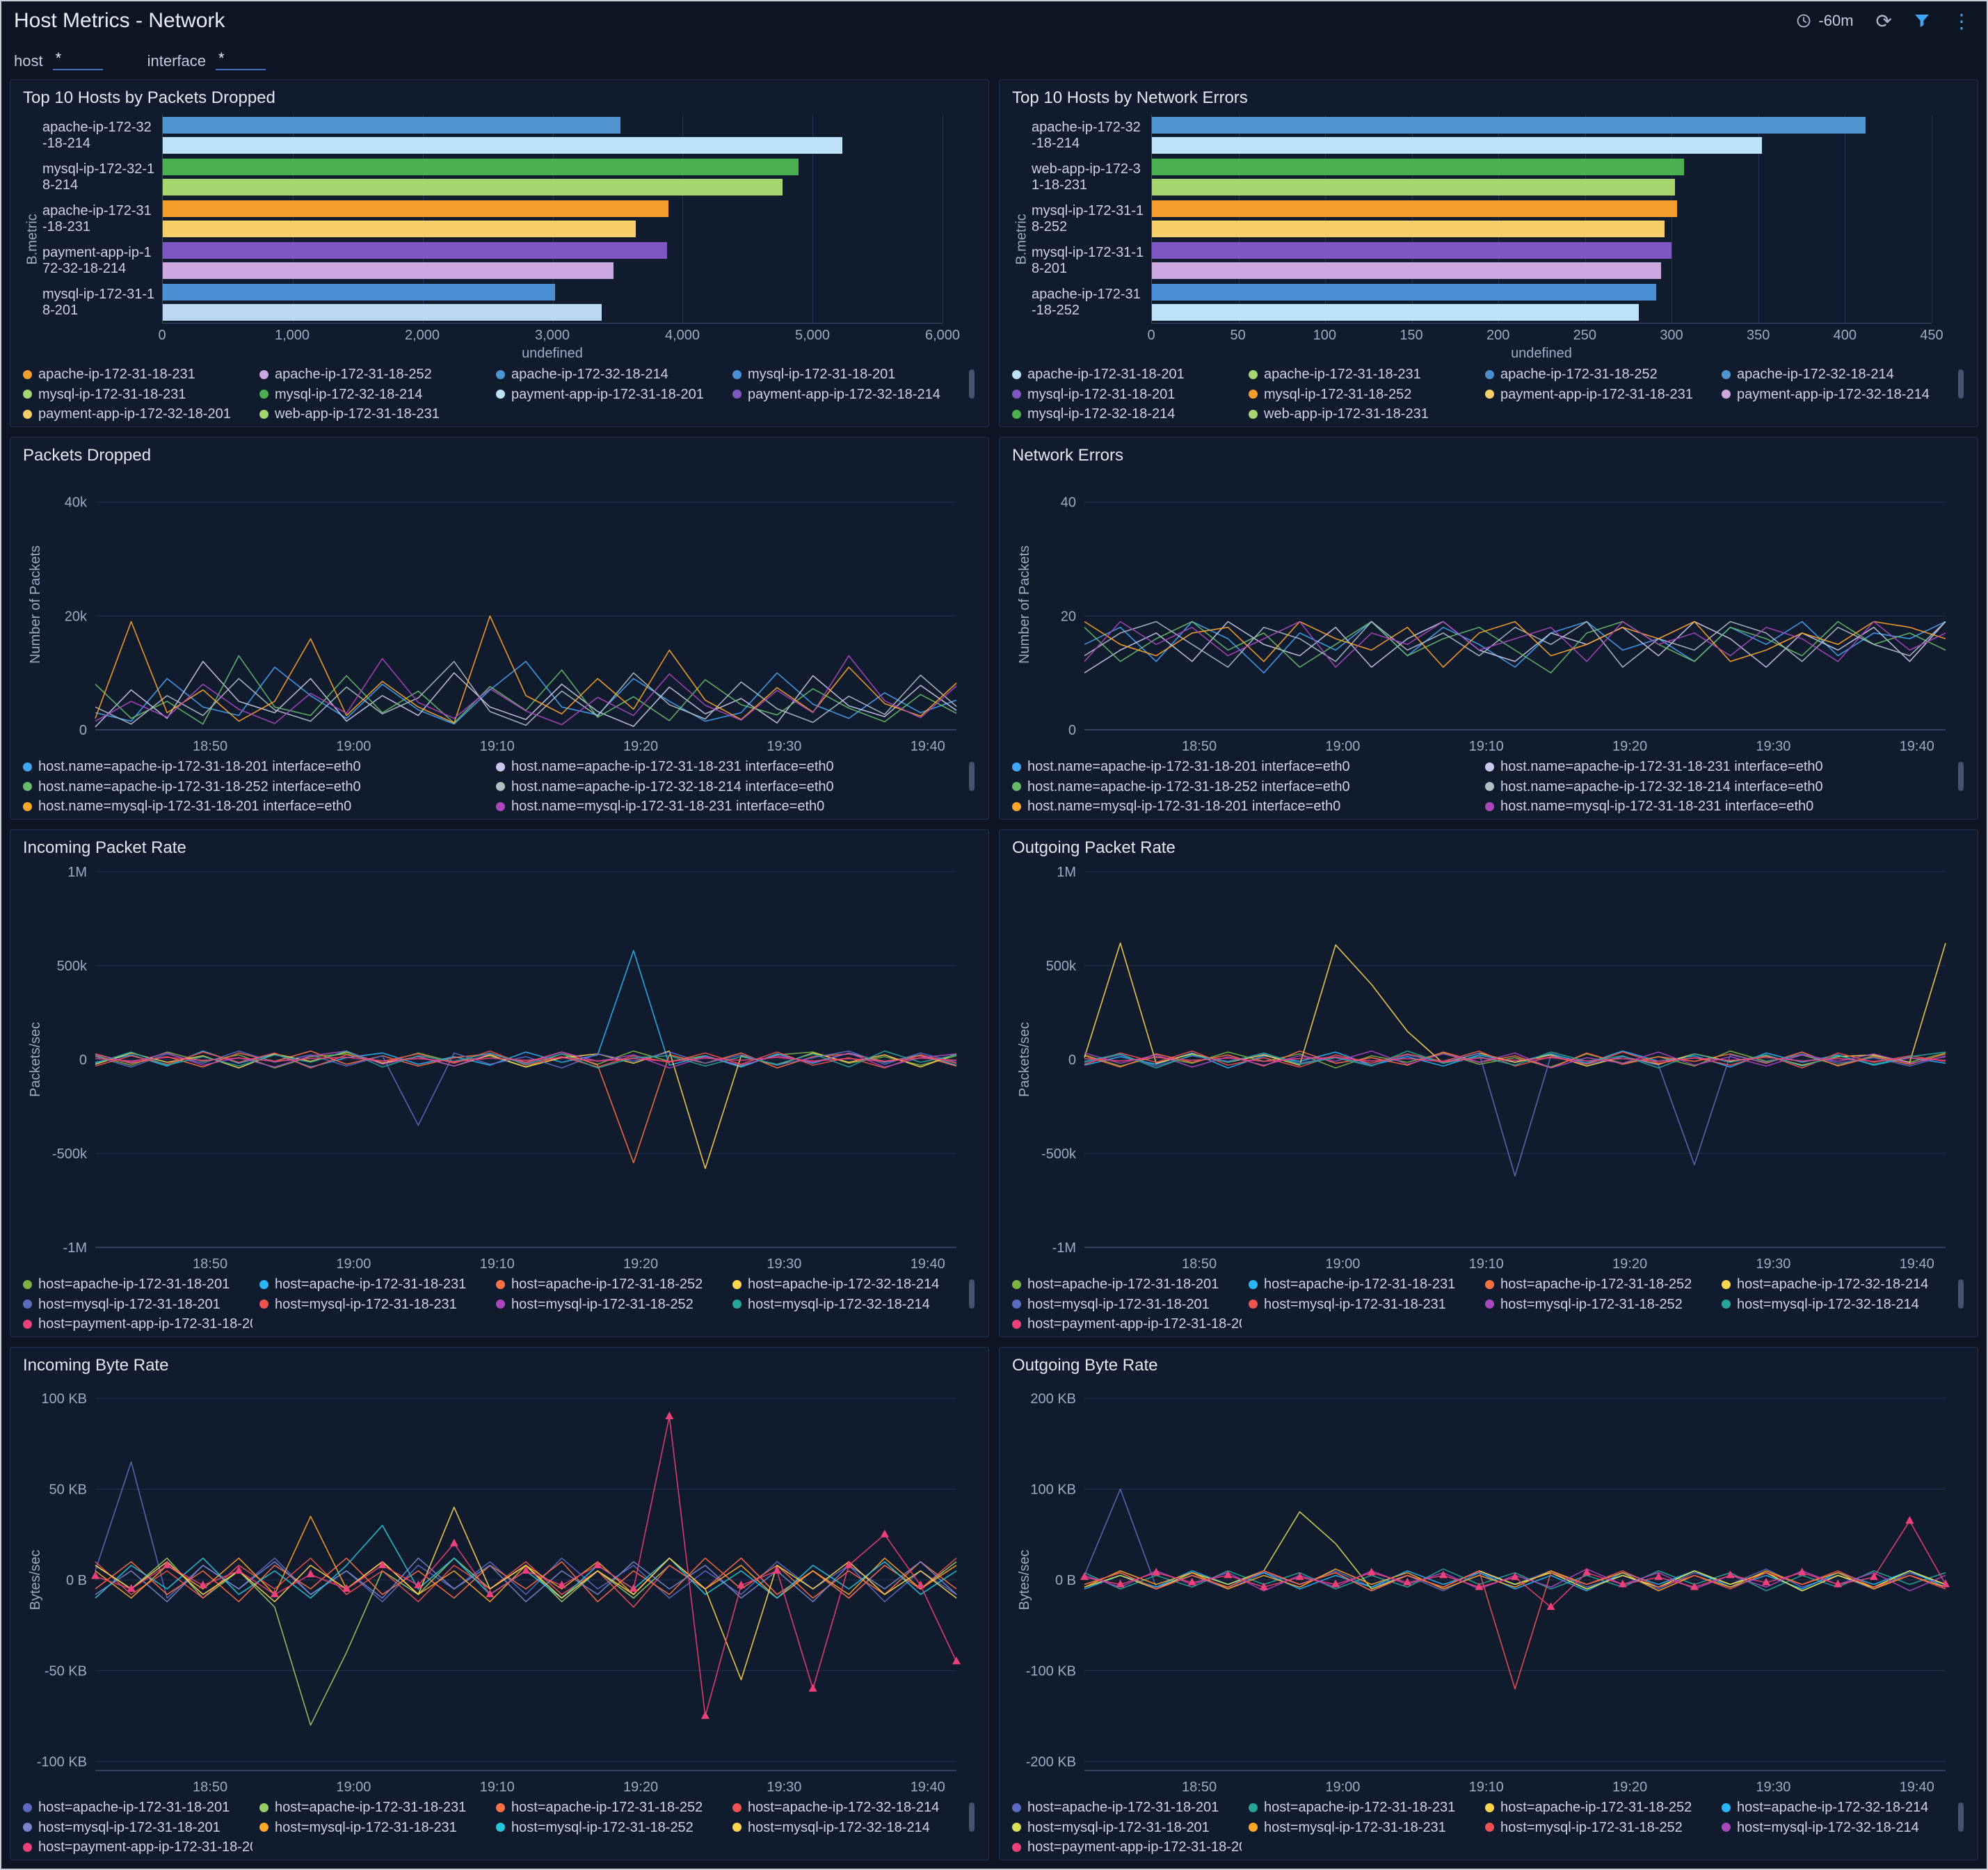 Image resolution: width=1988 pixels, height=1870 pixels. What do you see at coordinates (240, 60) in the screenshot?
I see `interface-filter-input` at bounding box center [240, 60].